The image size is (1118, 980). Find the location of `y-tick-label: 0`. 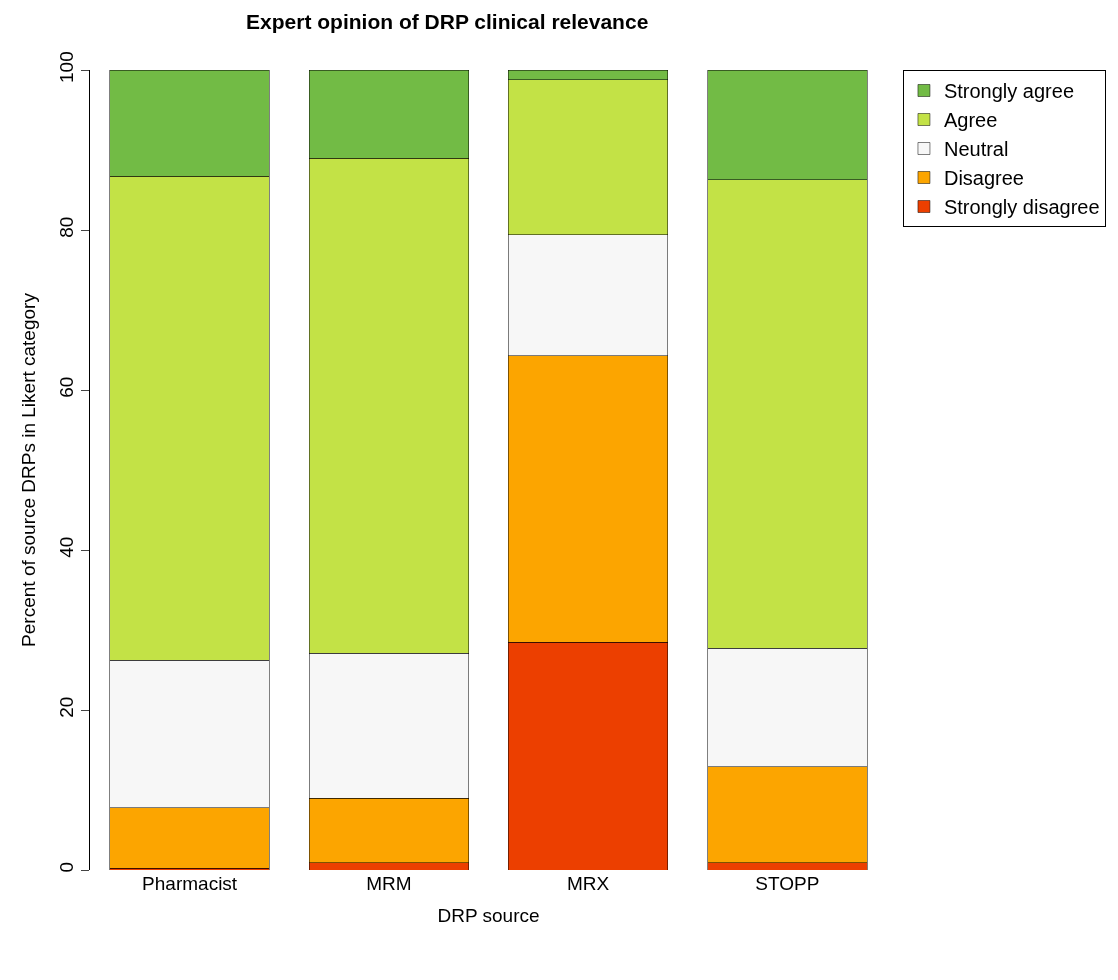

y-tick-label: 0 is located at coordinates (67, 867).